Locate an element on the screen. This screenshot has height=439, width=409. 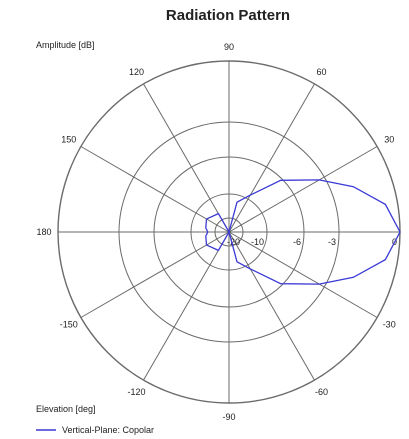
radial-axis-label: Amplitude [dB] is located at coordinates (65, 45).